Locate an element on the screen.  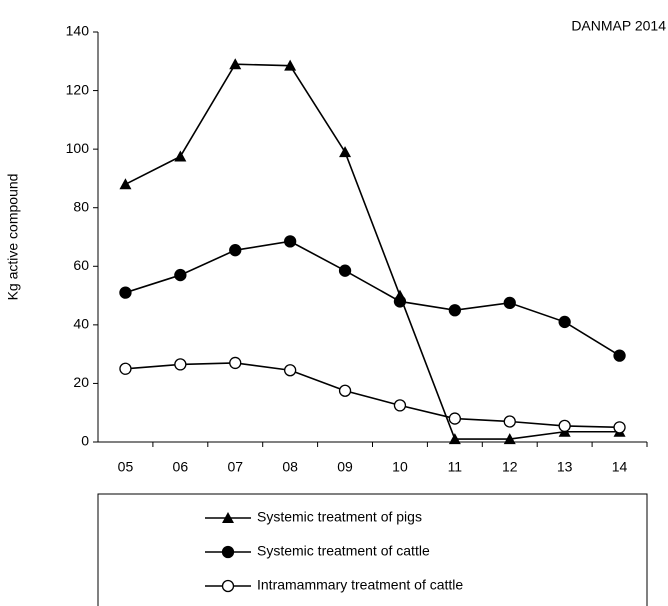
x-tick-label: 14 is located at coordinates (620, 467).